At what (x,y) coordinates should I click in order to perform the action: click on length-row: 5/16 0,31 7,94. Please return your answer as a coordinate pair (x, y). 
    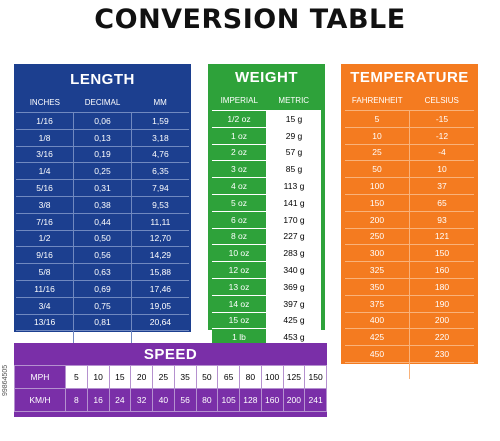
    Looking at the image, I should click on (102, 188).